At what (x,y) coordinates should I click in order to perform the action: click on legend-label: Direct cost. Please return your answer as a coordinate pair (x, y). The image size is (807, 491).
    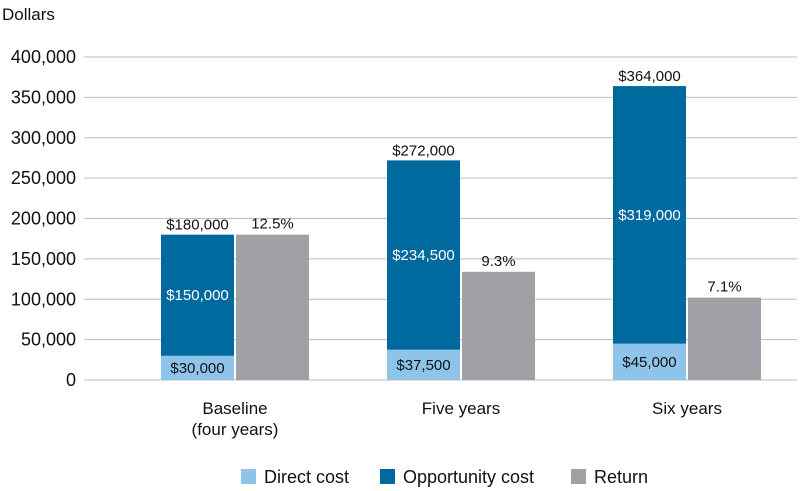
    Looking at the image, I should click on (306, 477).